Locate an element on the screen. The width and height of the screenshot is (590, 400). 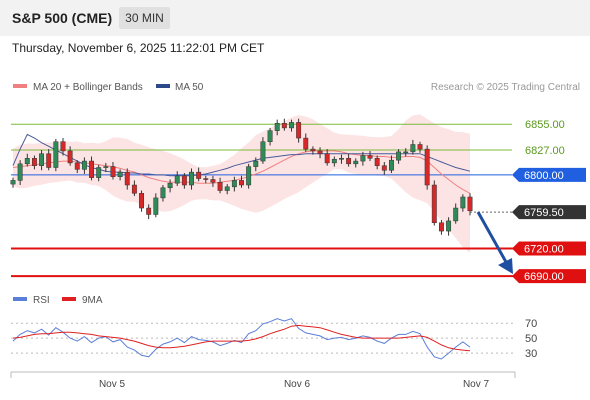
legend-label-ma50: MA 50 is located at coordinates (189, 87).